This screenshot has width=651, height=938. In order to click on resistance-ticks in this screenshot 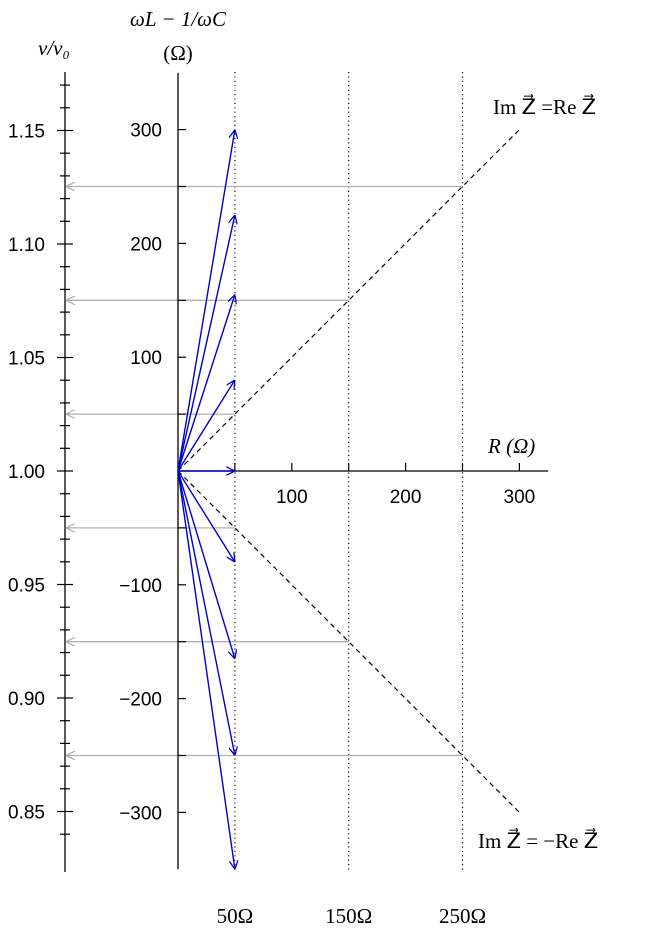, I will do `click(377, 467)`.